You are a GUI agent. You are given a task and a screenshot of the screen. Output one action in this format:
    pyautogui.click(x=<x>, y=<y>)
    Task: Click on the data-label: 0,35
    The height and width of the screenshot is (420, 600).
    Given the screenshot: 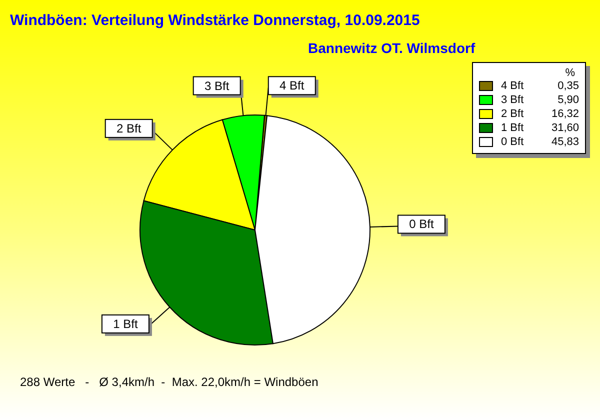 What is the action you would take?
    pyautogui.click(x=567, y=86)
    